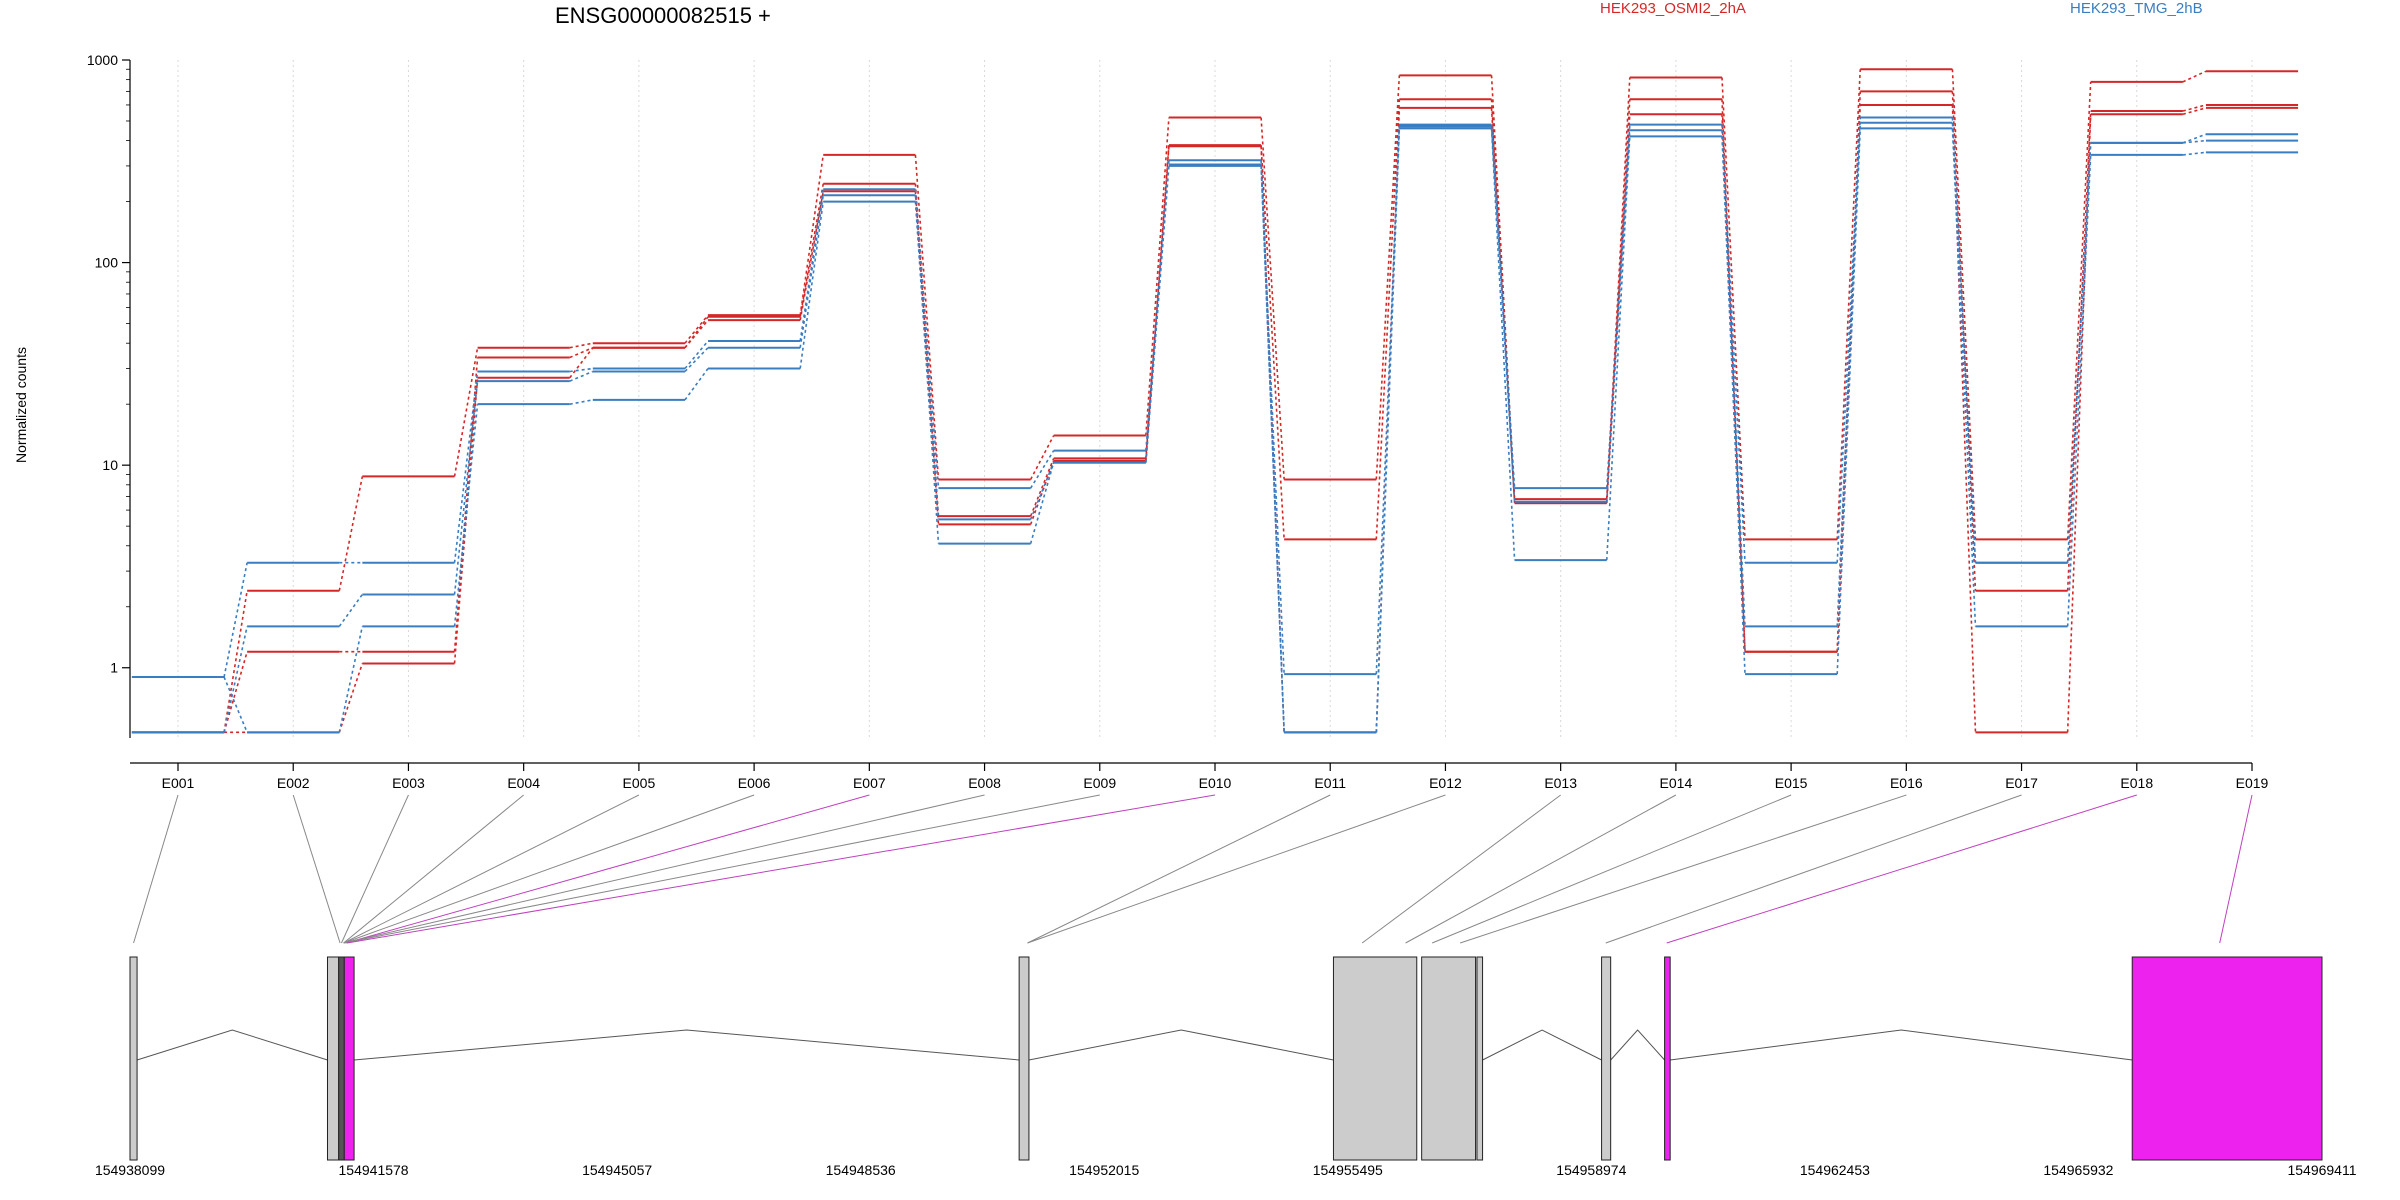 The image size is (2400, 1200). I want to click on exon-link-e017, so click(1813, 869).